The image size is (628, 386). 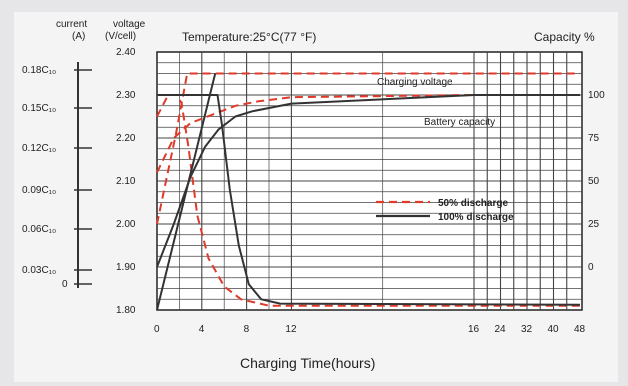 What do you see at coordinates (445, 210) in the screenshot?
I see `legend: 50% discharge 100% discharge` at bounding box center [445, 210].